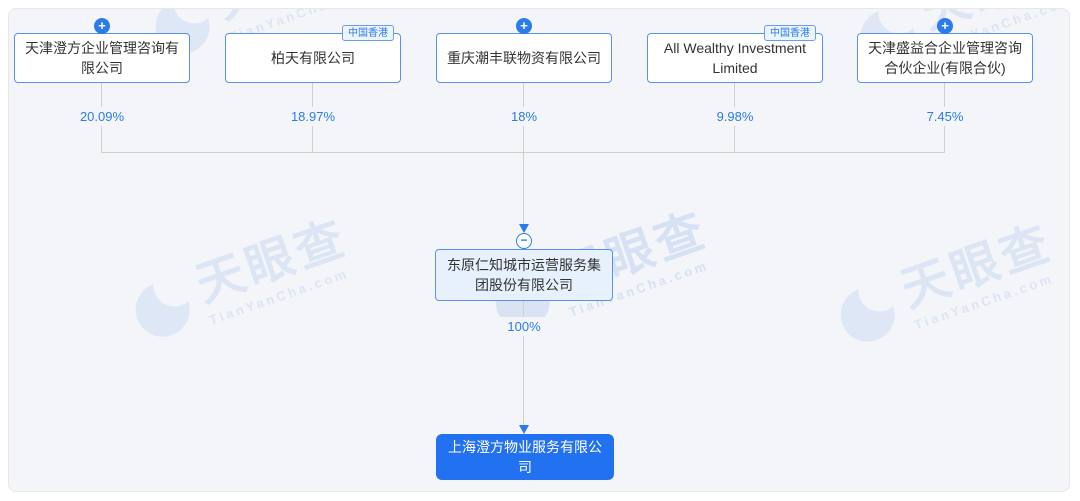 This screenshot has width=1080, height=501. I want to click on ownership-percent: 18%, so click(524, 116).